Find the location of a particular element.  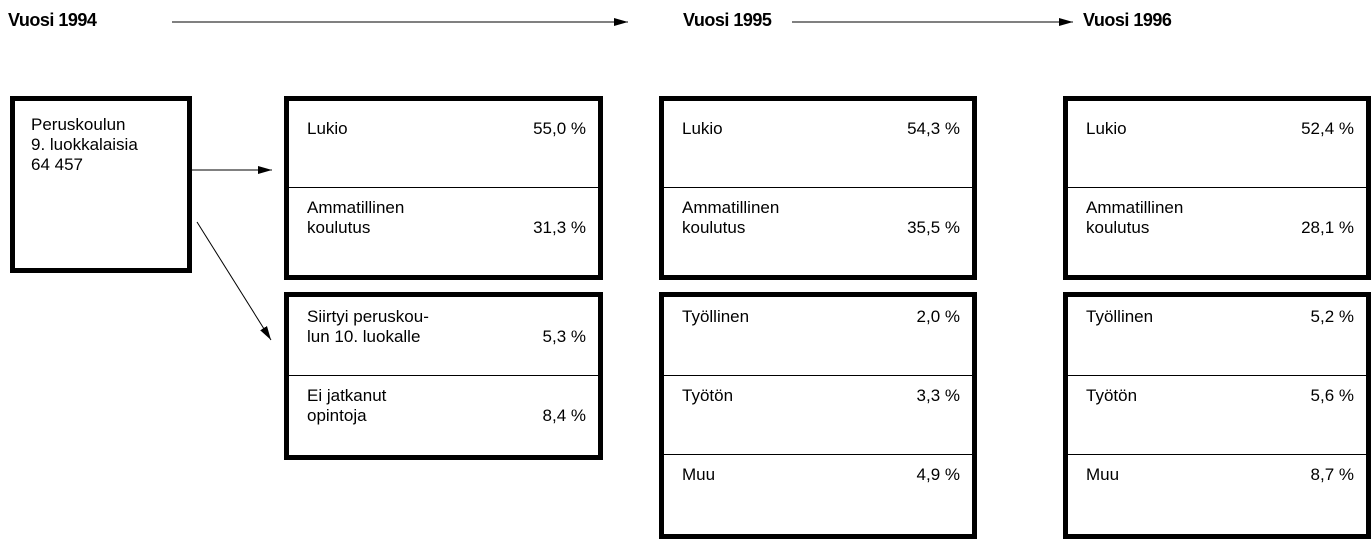

category-item: Lukio 54,3 % is located at coordinates (818, 144).